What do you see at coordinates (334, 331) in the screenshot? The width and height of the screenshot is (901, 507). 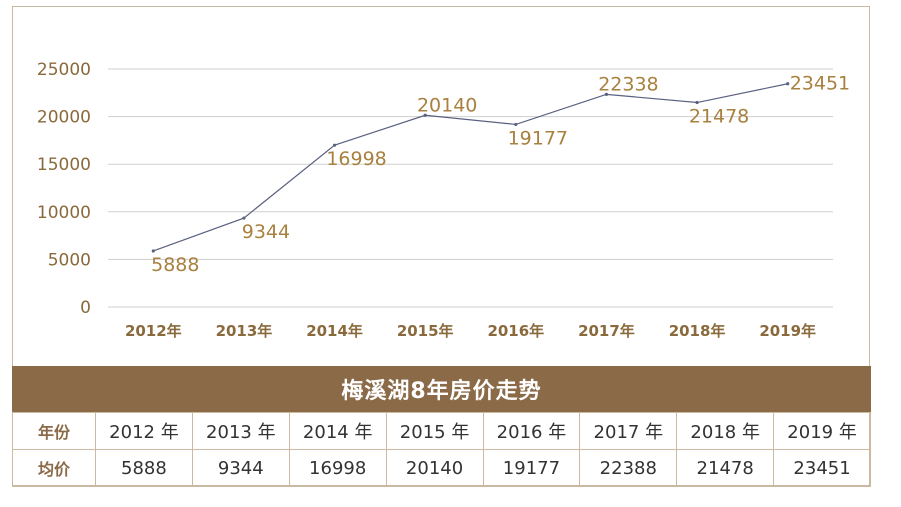 I see `x-tick-label: 2014年` at bounding box center [334, 331].